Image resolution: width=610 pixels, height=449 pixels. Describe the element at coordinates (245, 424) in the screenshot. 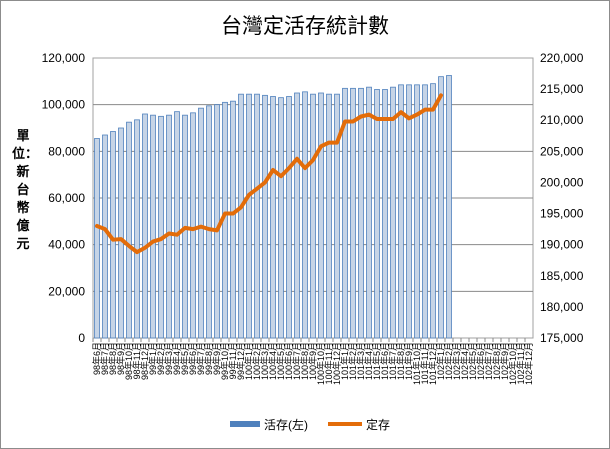

I see `legend-swatch-bar` at that location.